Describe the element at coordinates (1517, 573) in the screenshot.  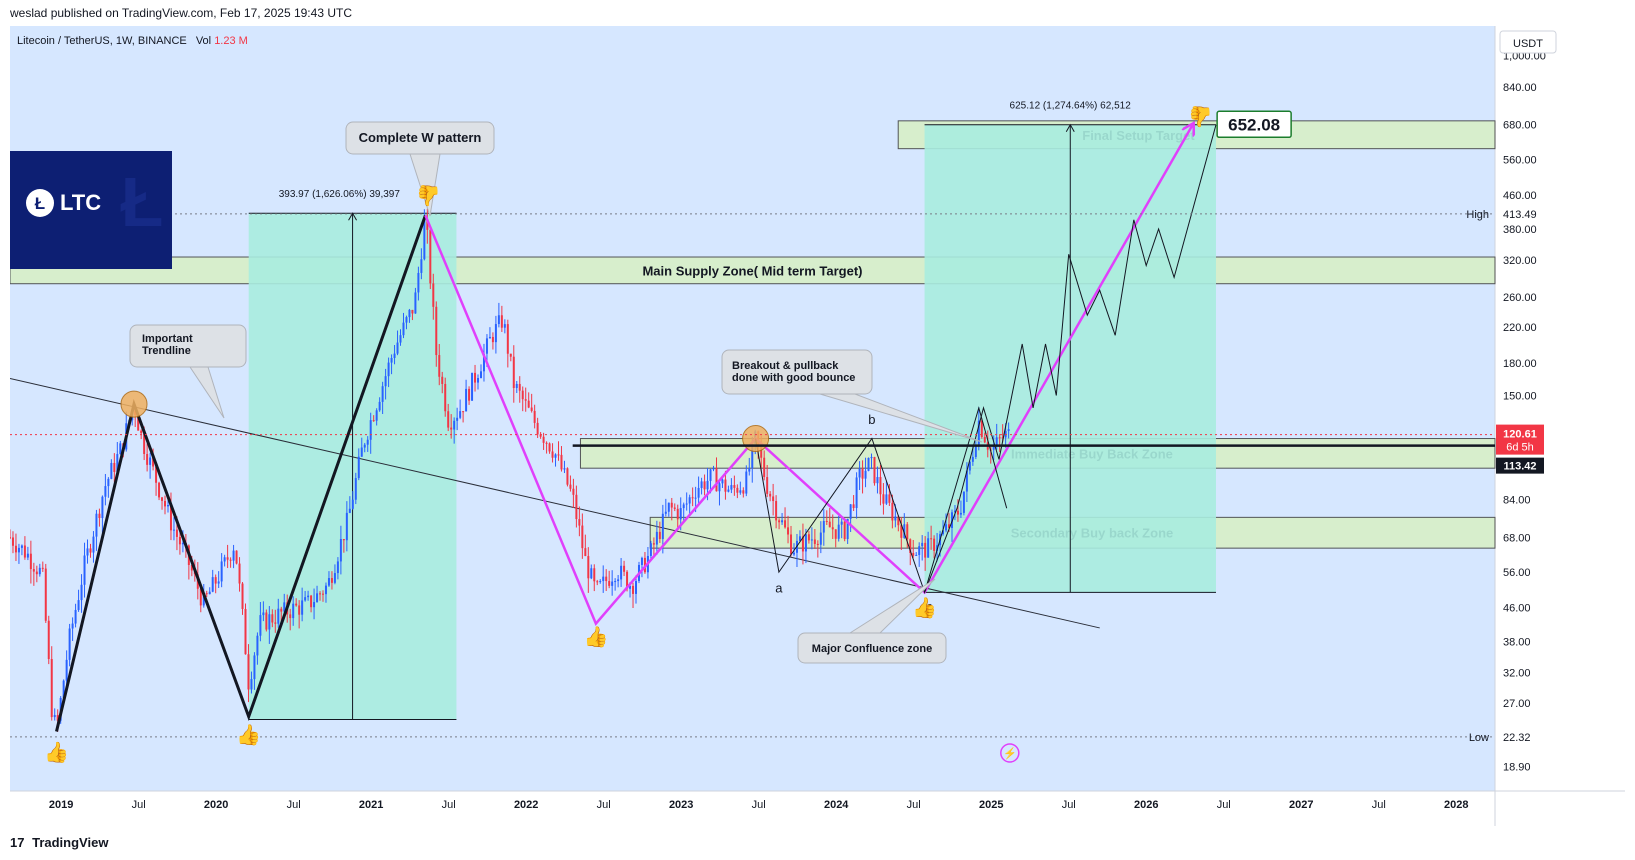
I see `y-tick-label: 56.00` at that location.